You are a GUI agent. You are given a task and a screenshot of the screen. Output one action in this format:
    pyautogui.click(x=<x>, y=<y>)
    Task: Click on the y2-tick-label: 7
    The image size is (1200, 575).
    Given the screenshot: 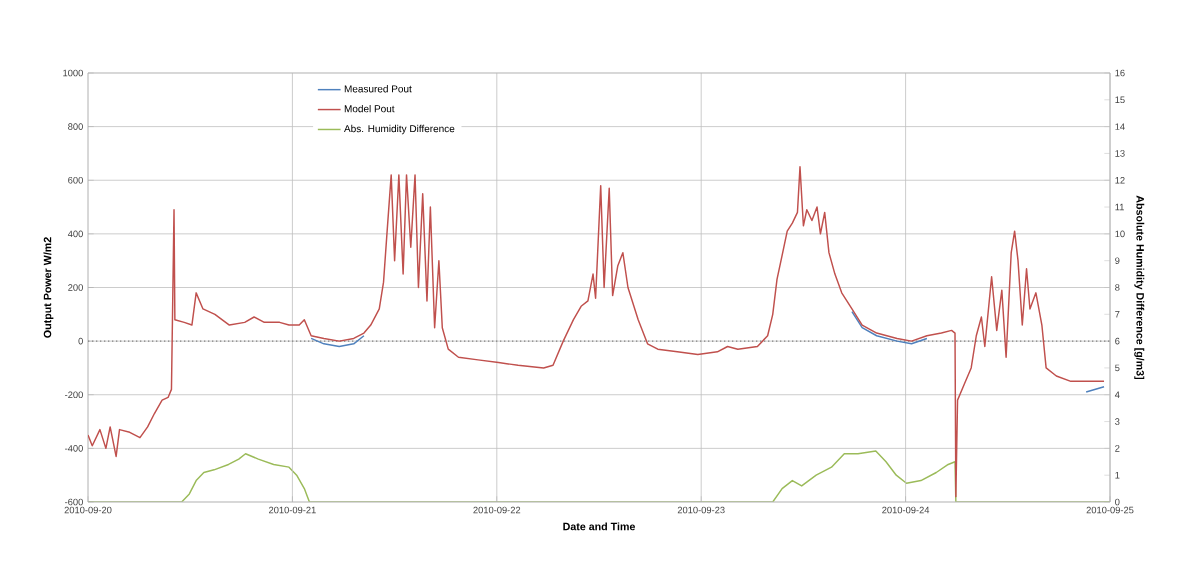 What is the action you would take?
    pyautogui.click(x=1117, y=314)
    